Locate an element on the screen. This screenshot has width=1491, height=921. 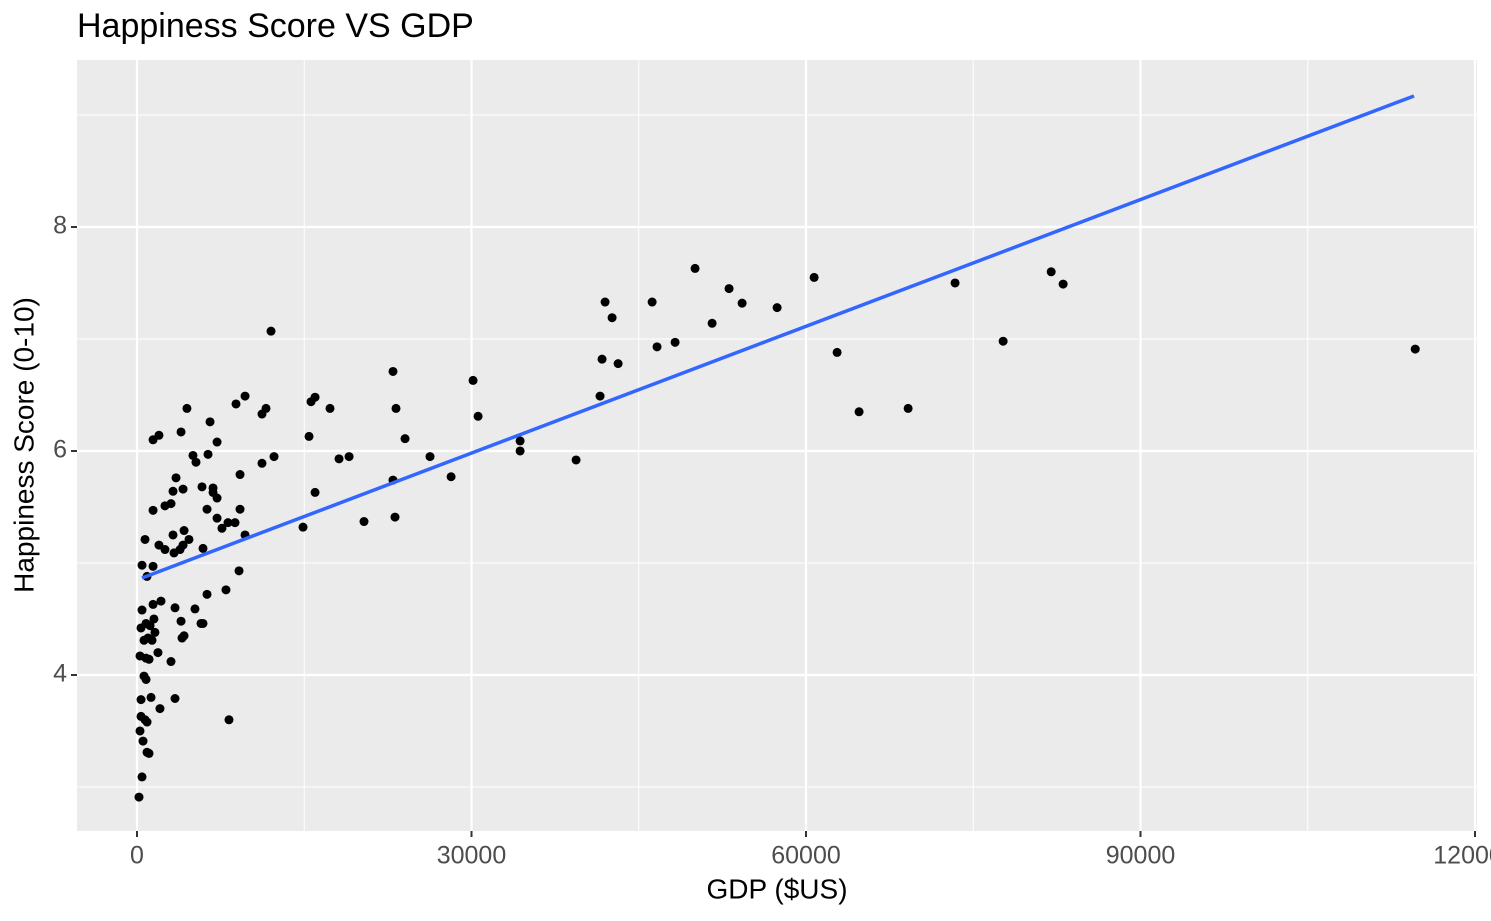
y-tick-label: 8 is located at coordinates (60, 226).